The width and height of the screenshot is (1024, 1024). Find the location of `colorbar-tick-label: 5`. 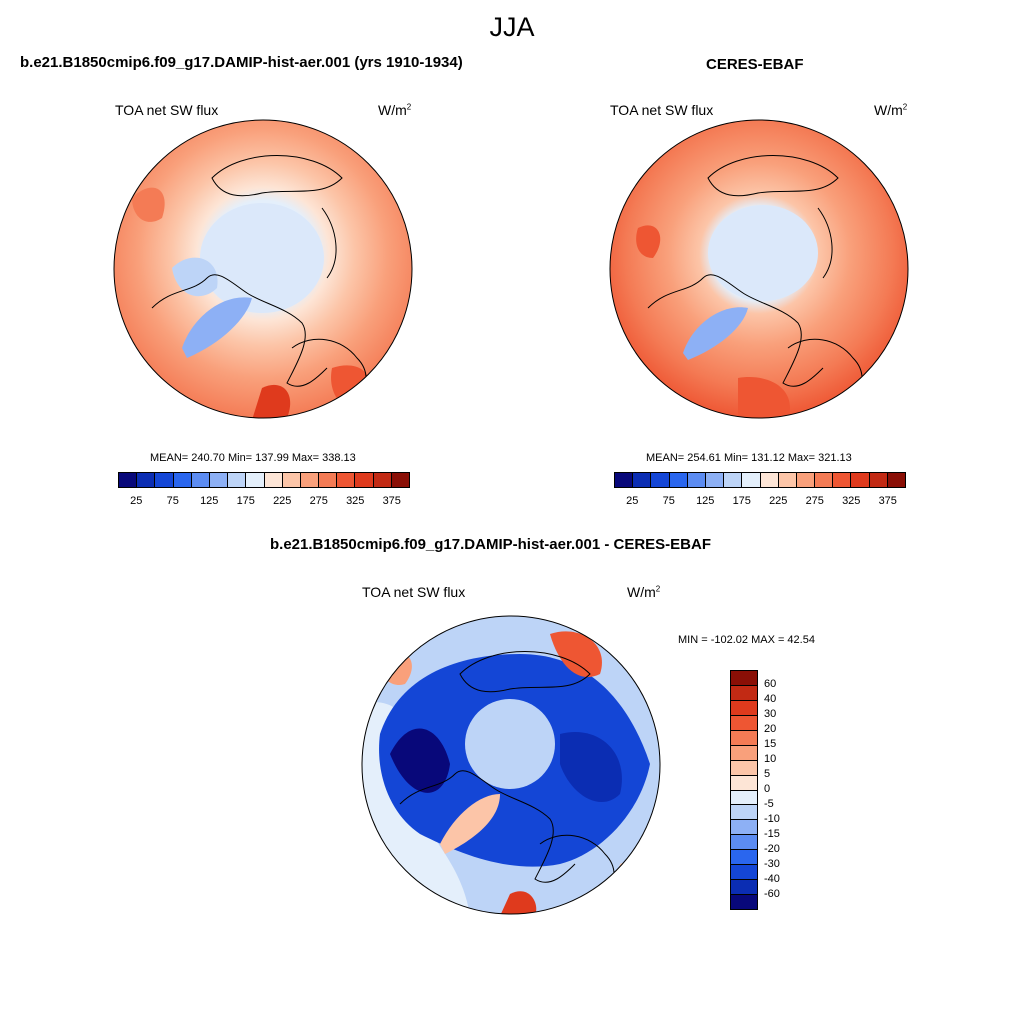

colorbar-tick-label: 5 is located at coordinates (767, 774).